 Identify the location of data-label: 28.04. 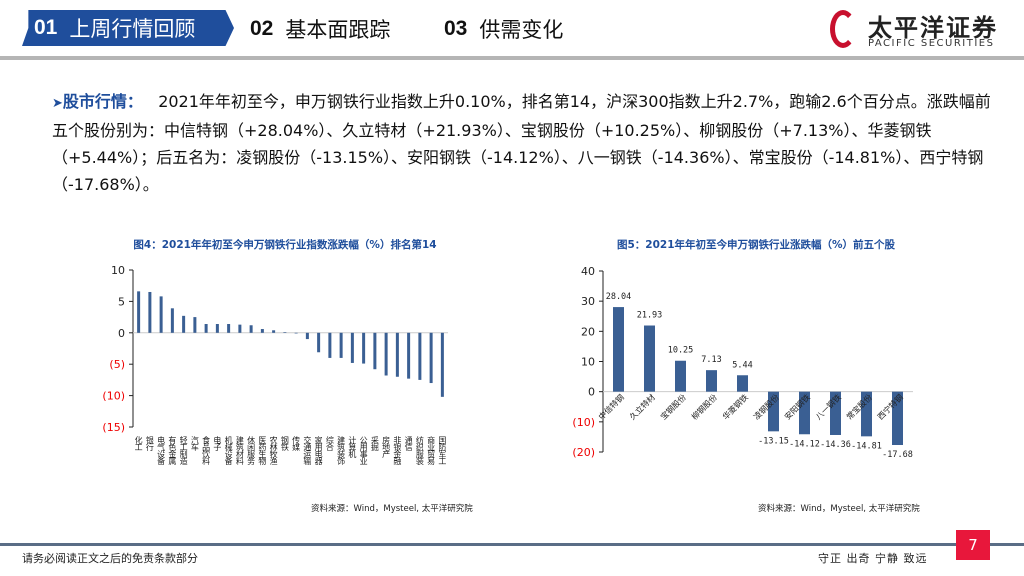
(619, 297).